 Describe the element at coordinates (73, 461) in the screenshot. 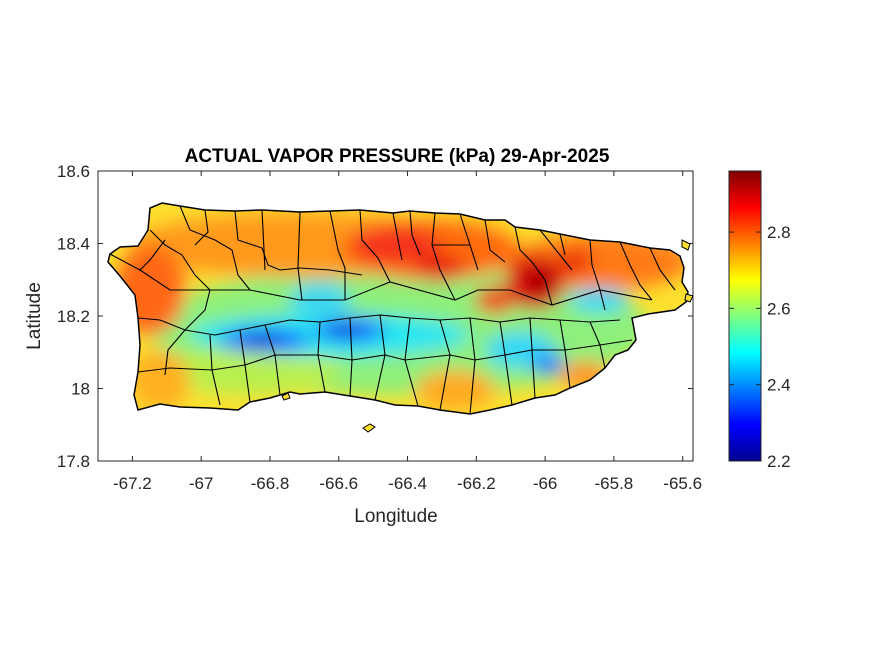

I see `y-tick-label: 17.8` at that location.